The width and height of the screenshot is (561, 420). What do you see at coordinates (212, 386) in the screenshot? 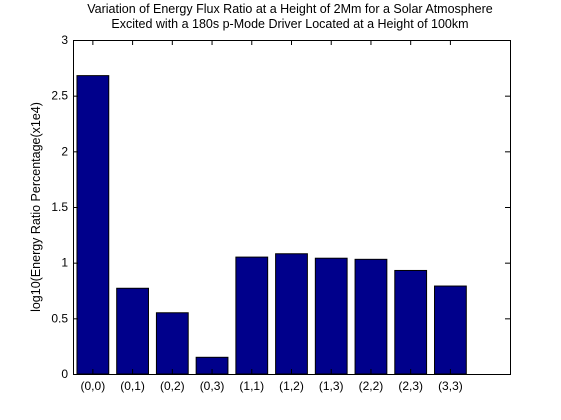
I see `x-tick-label: (0,3)` at bounding box center [212, 386].